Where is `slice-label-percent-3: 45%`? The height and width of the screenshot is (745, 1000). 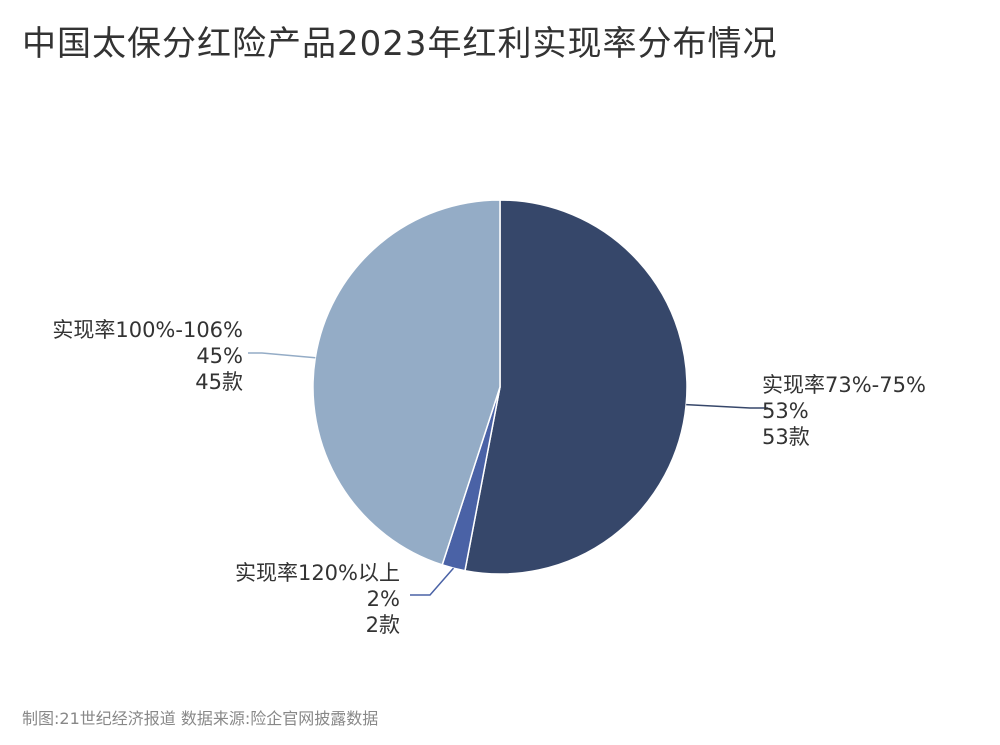 slice-label-percent-3: 45% is located at coordinates (219, 356).